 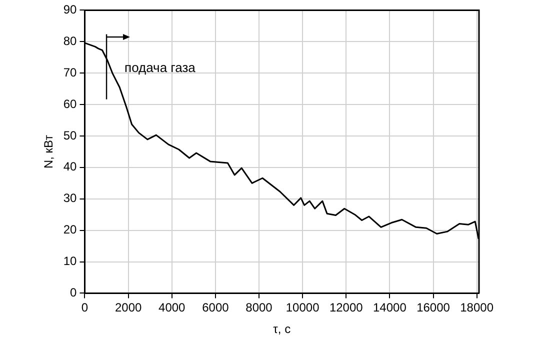 I want to click on x-tick-label: 4000, so click(x=172, y=307).